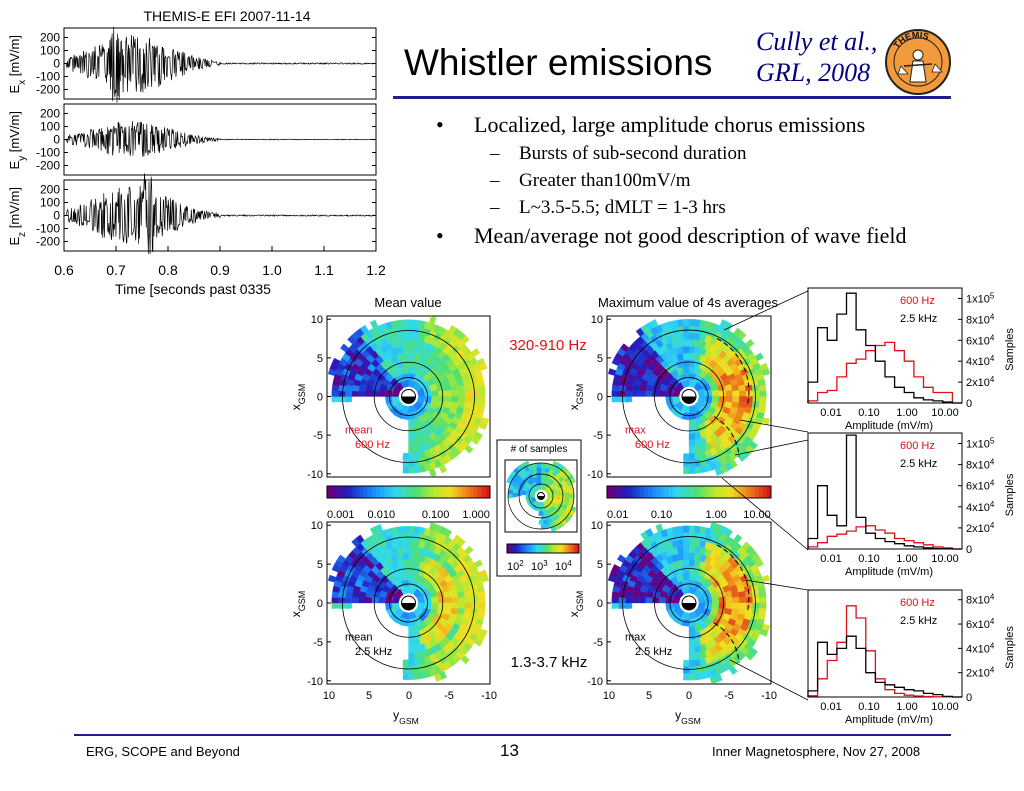  I want to click on histogram-y-tick: 6x10⁴, so click(980, 485).